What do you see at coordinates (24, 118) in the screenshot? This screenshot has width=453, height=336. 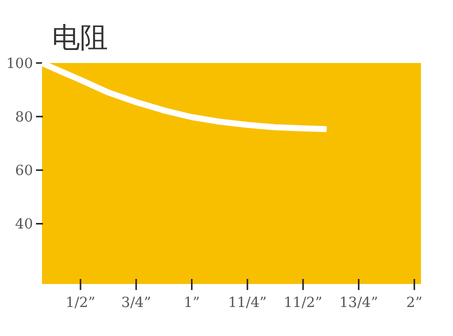 I see `y-tick-label: 80` at bounding box center [24, 118].